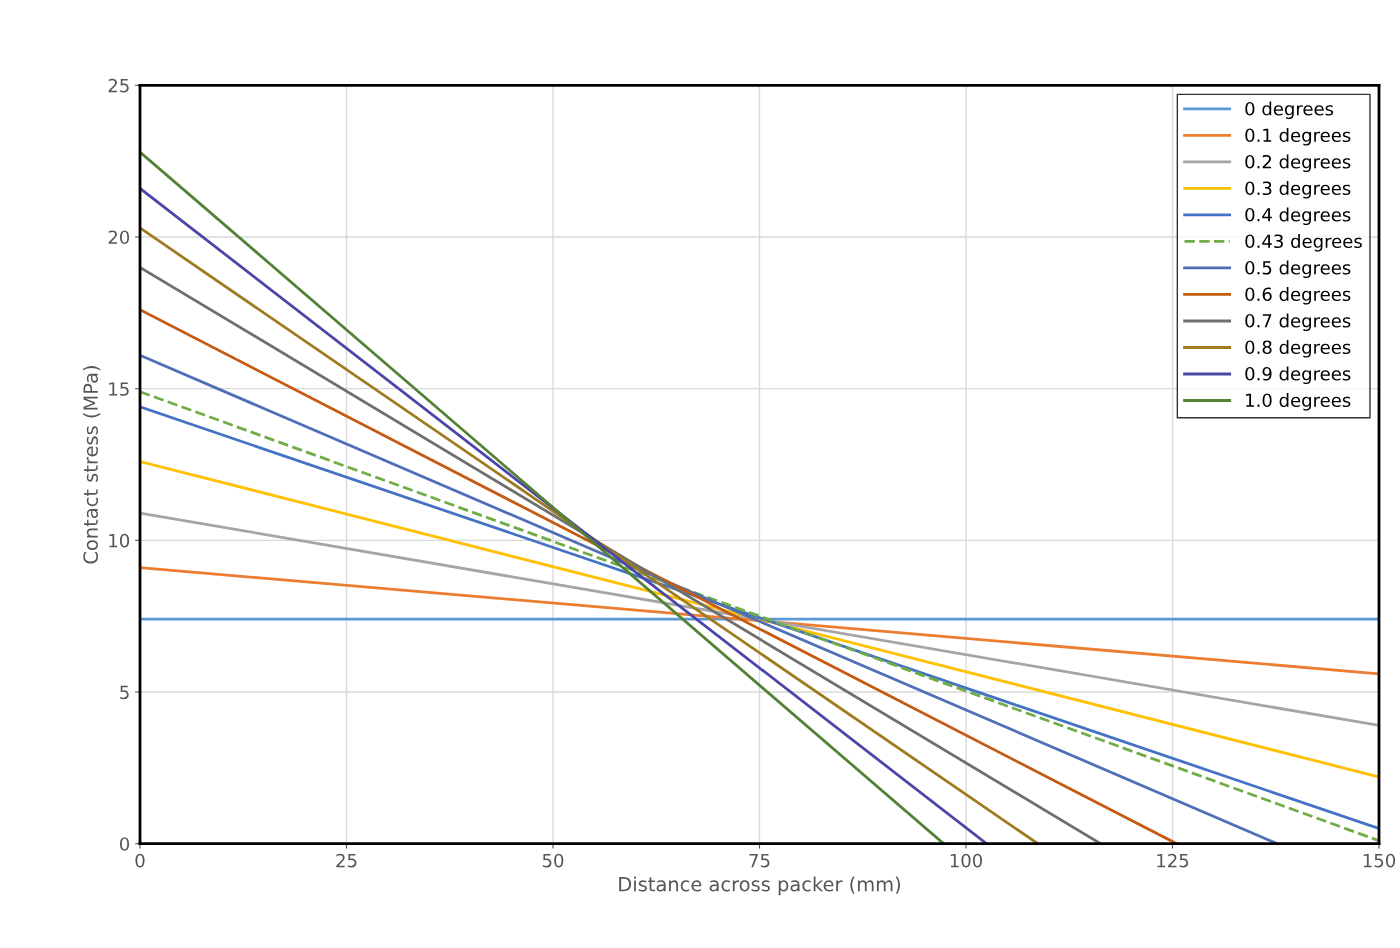 Image resolution: width=1400 pixels, height=948 pixels. Describe the element at coordinates (119, 237) in the screenshot. I see `y-tick-label: 20` at that location.